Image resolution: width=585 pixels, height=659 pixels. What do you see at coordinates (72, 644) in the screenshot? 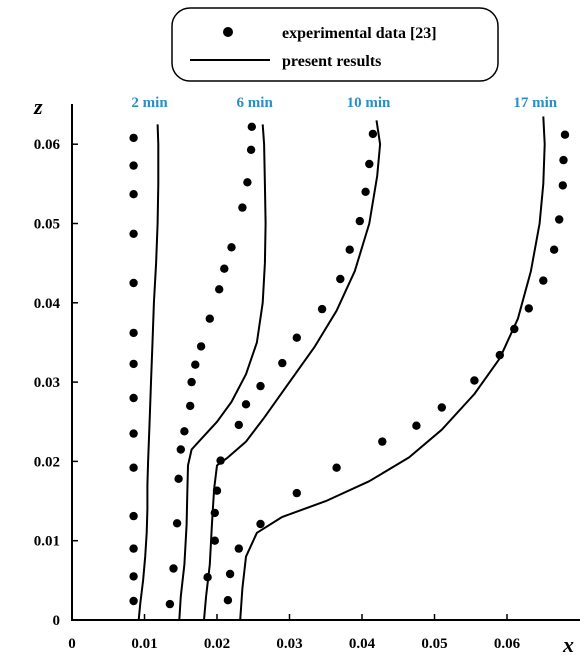
I see `x-tick-label-0: 0` at bounding box center [72, 644].